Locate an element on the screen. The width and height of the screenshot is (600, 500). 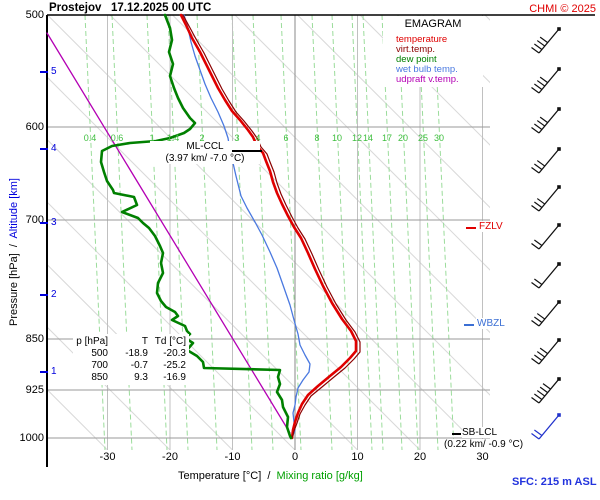
ml-ccl-annotation: ML-CCL (3.97 km/ -7.0 °C) is located at coordinates (205, 152).